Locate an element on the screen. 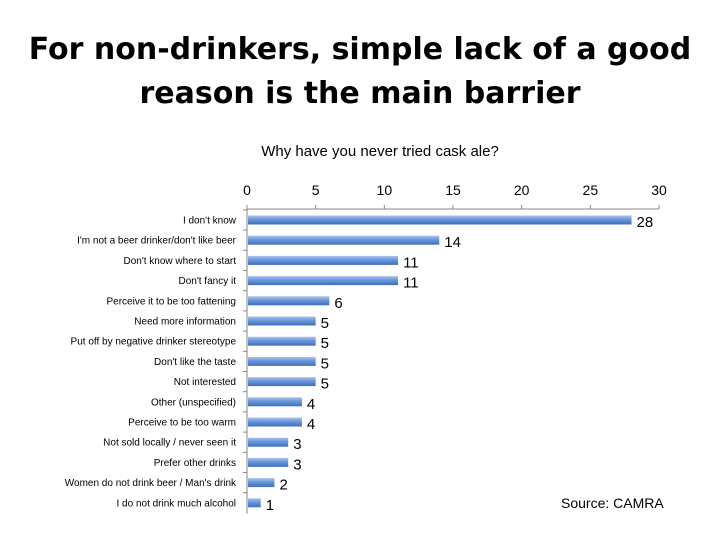 Image resolution: width=720 pixels, height=540 pixels. category-label: Perceive to be too warm is located at coordinates (182, 423).